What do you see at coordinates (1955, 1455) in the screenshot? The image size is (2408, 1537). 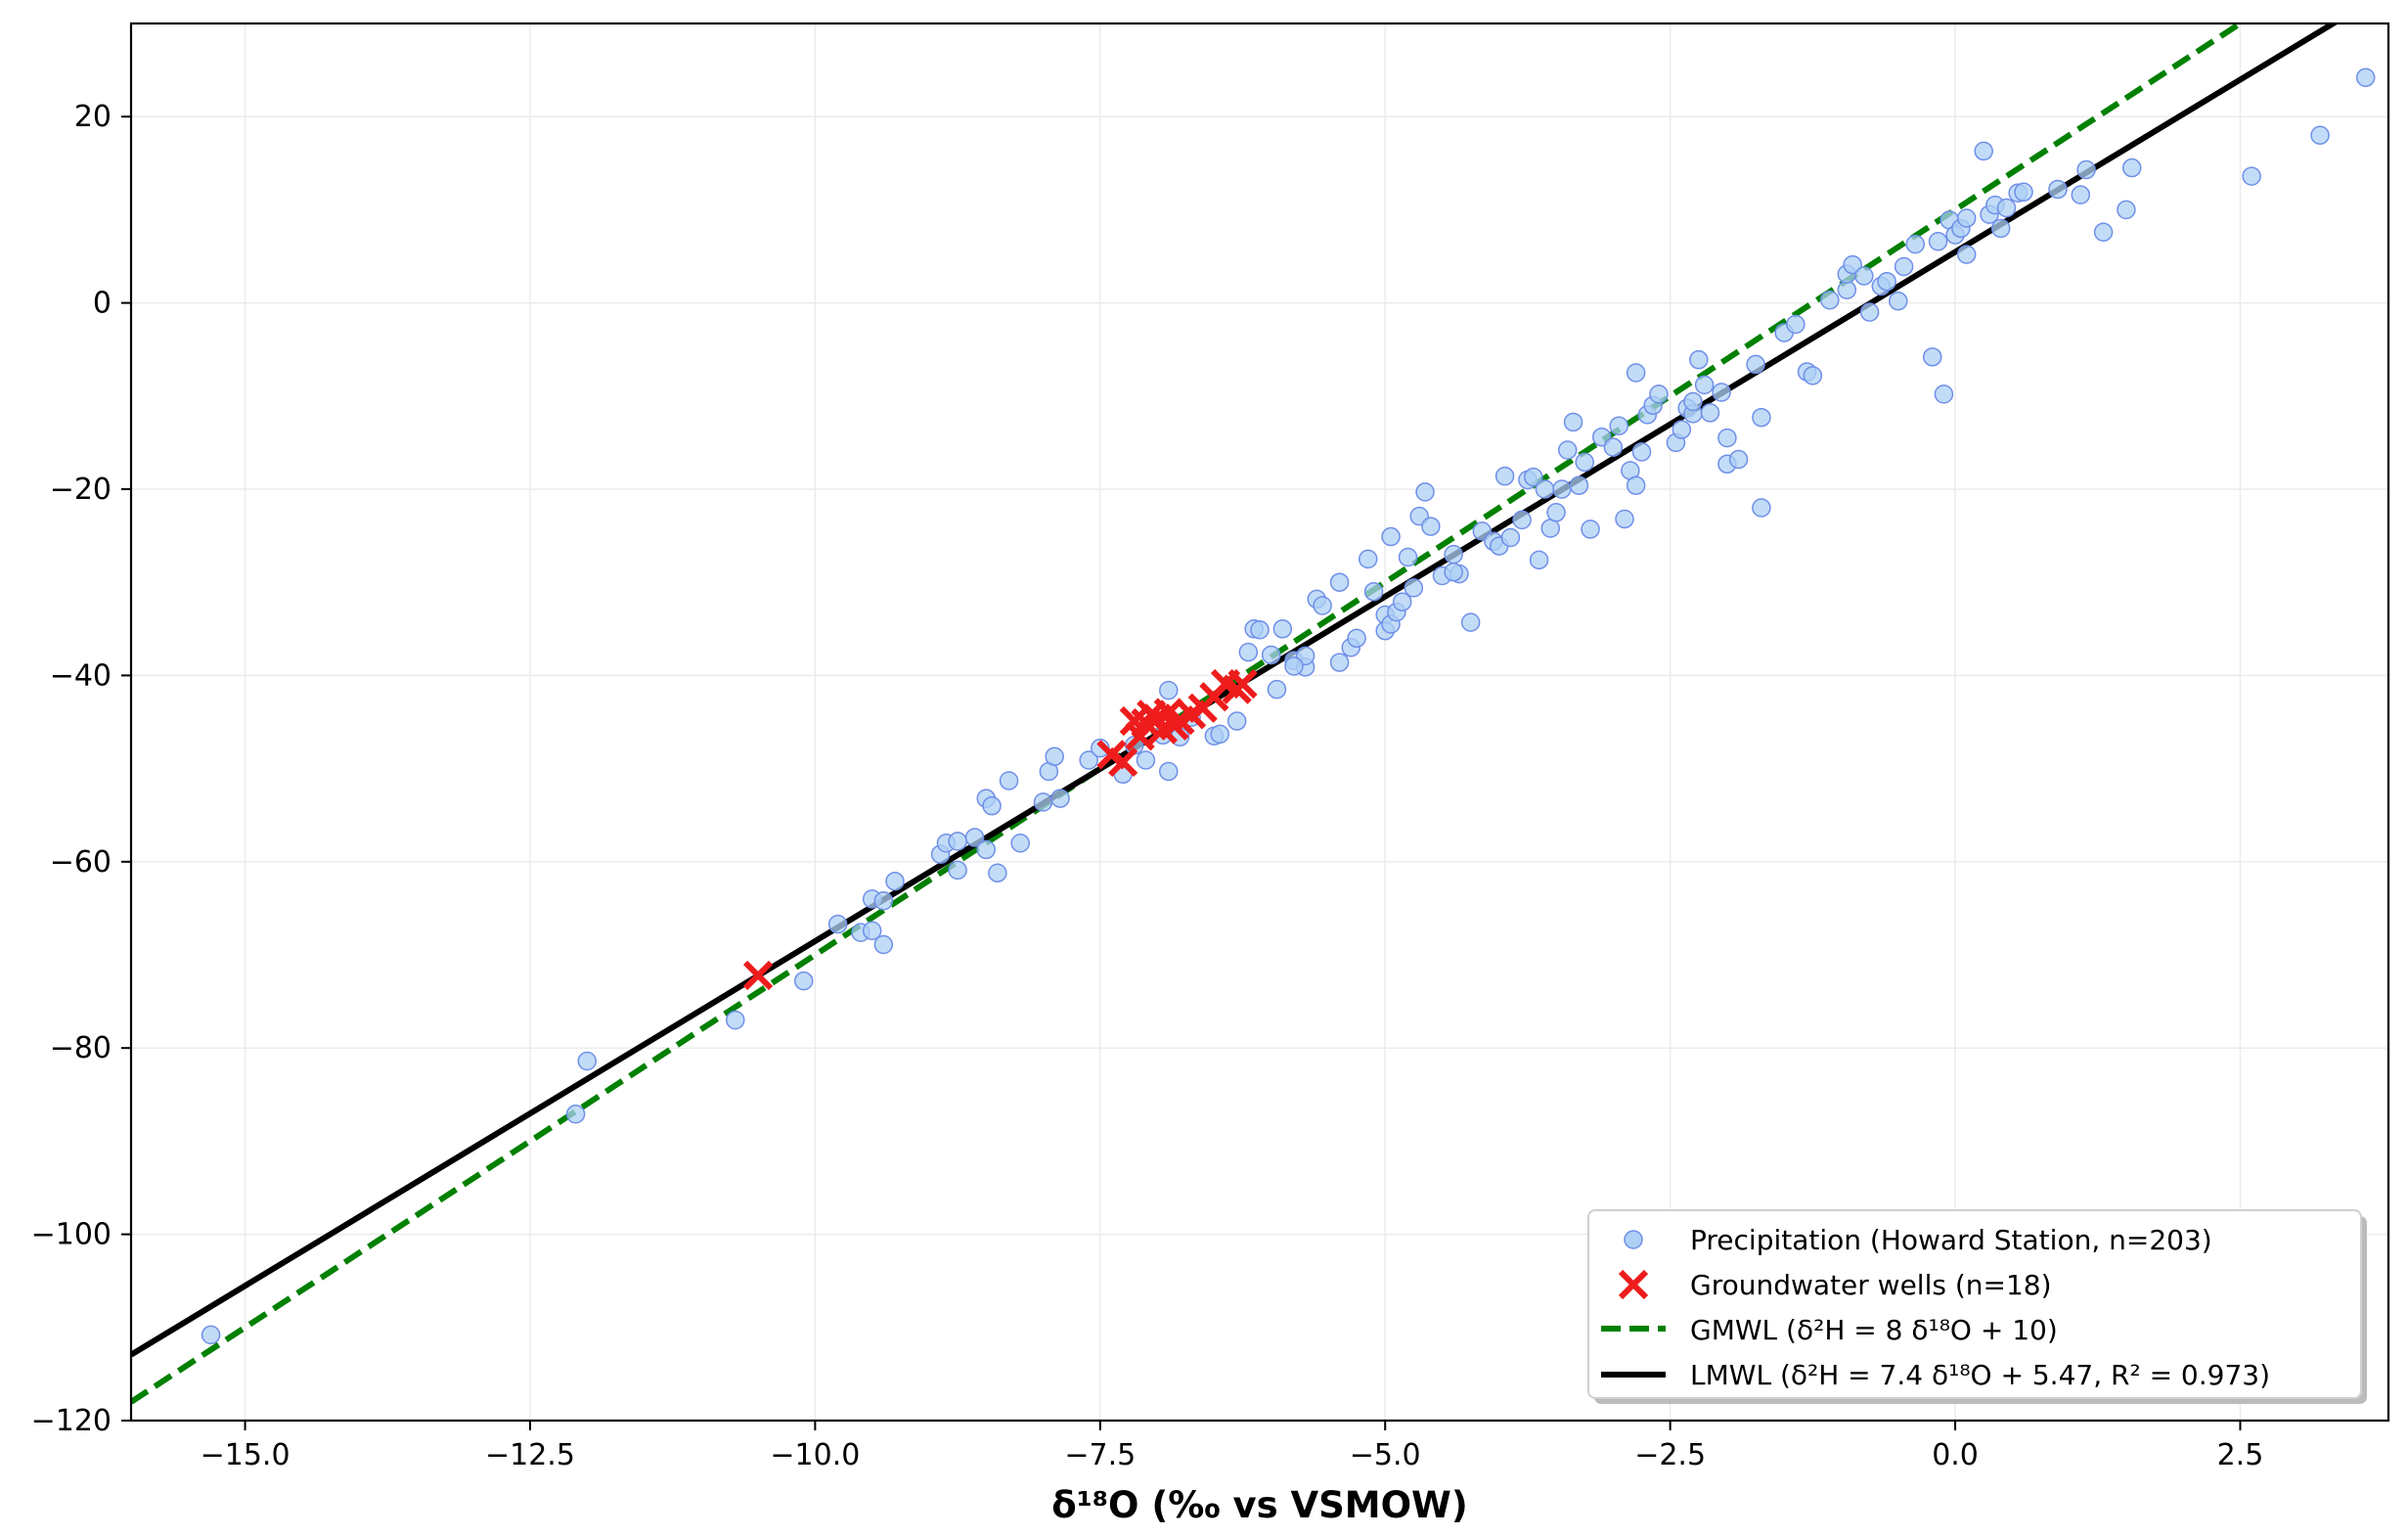 I see `x-tick-label: 0.0` at bounding box center [1955, 1455].